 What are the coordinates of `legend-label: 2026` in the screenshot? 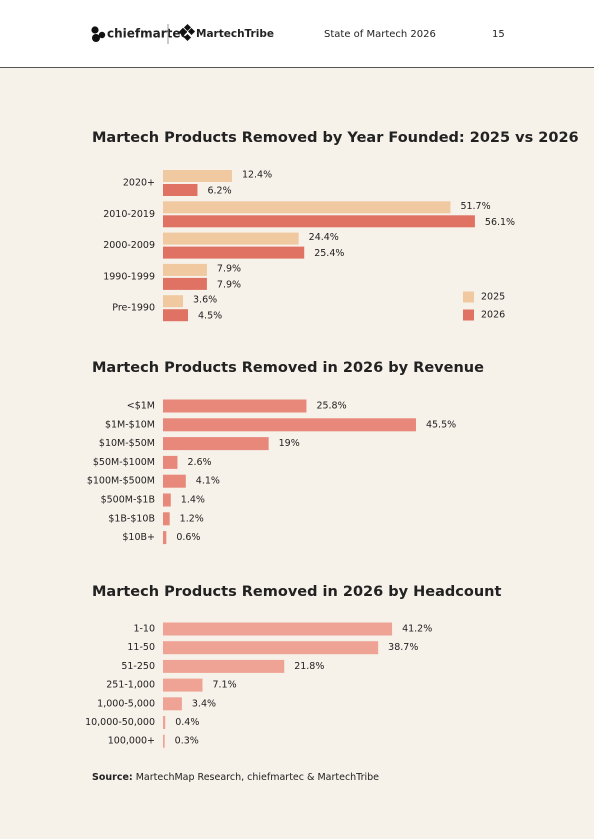 It's located at (493, 315).